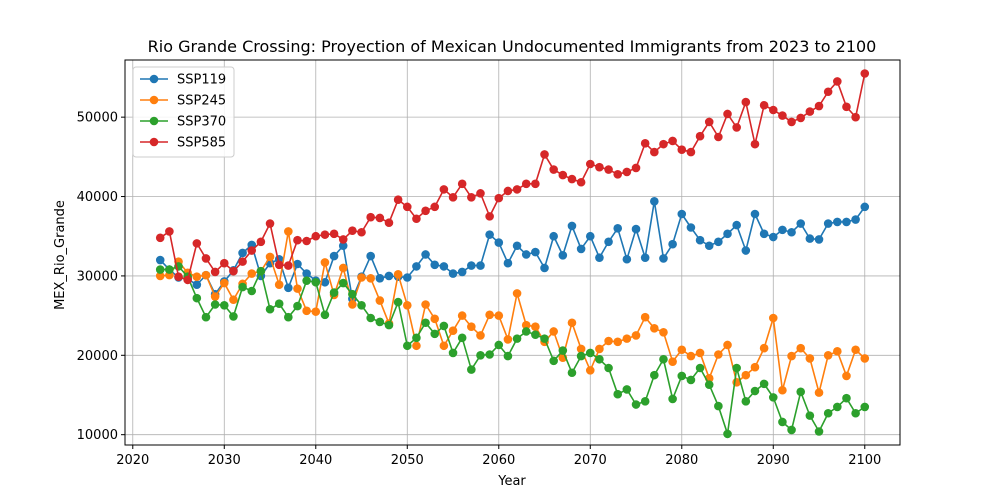 This screenshot has width=1000, height=500. Describe the element at coordinates (132, 460) in the screenshot. I see `x-tick-label: 2020` at that location.